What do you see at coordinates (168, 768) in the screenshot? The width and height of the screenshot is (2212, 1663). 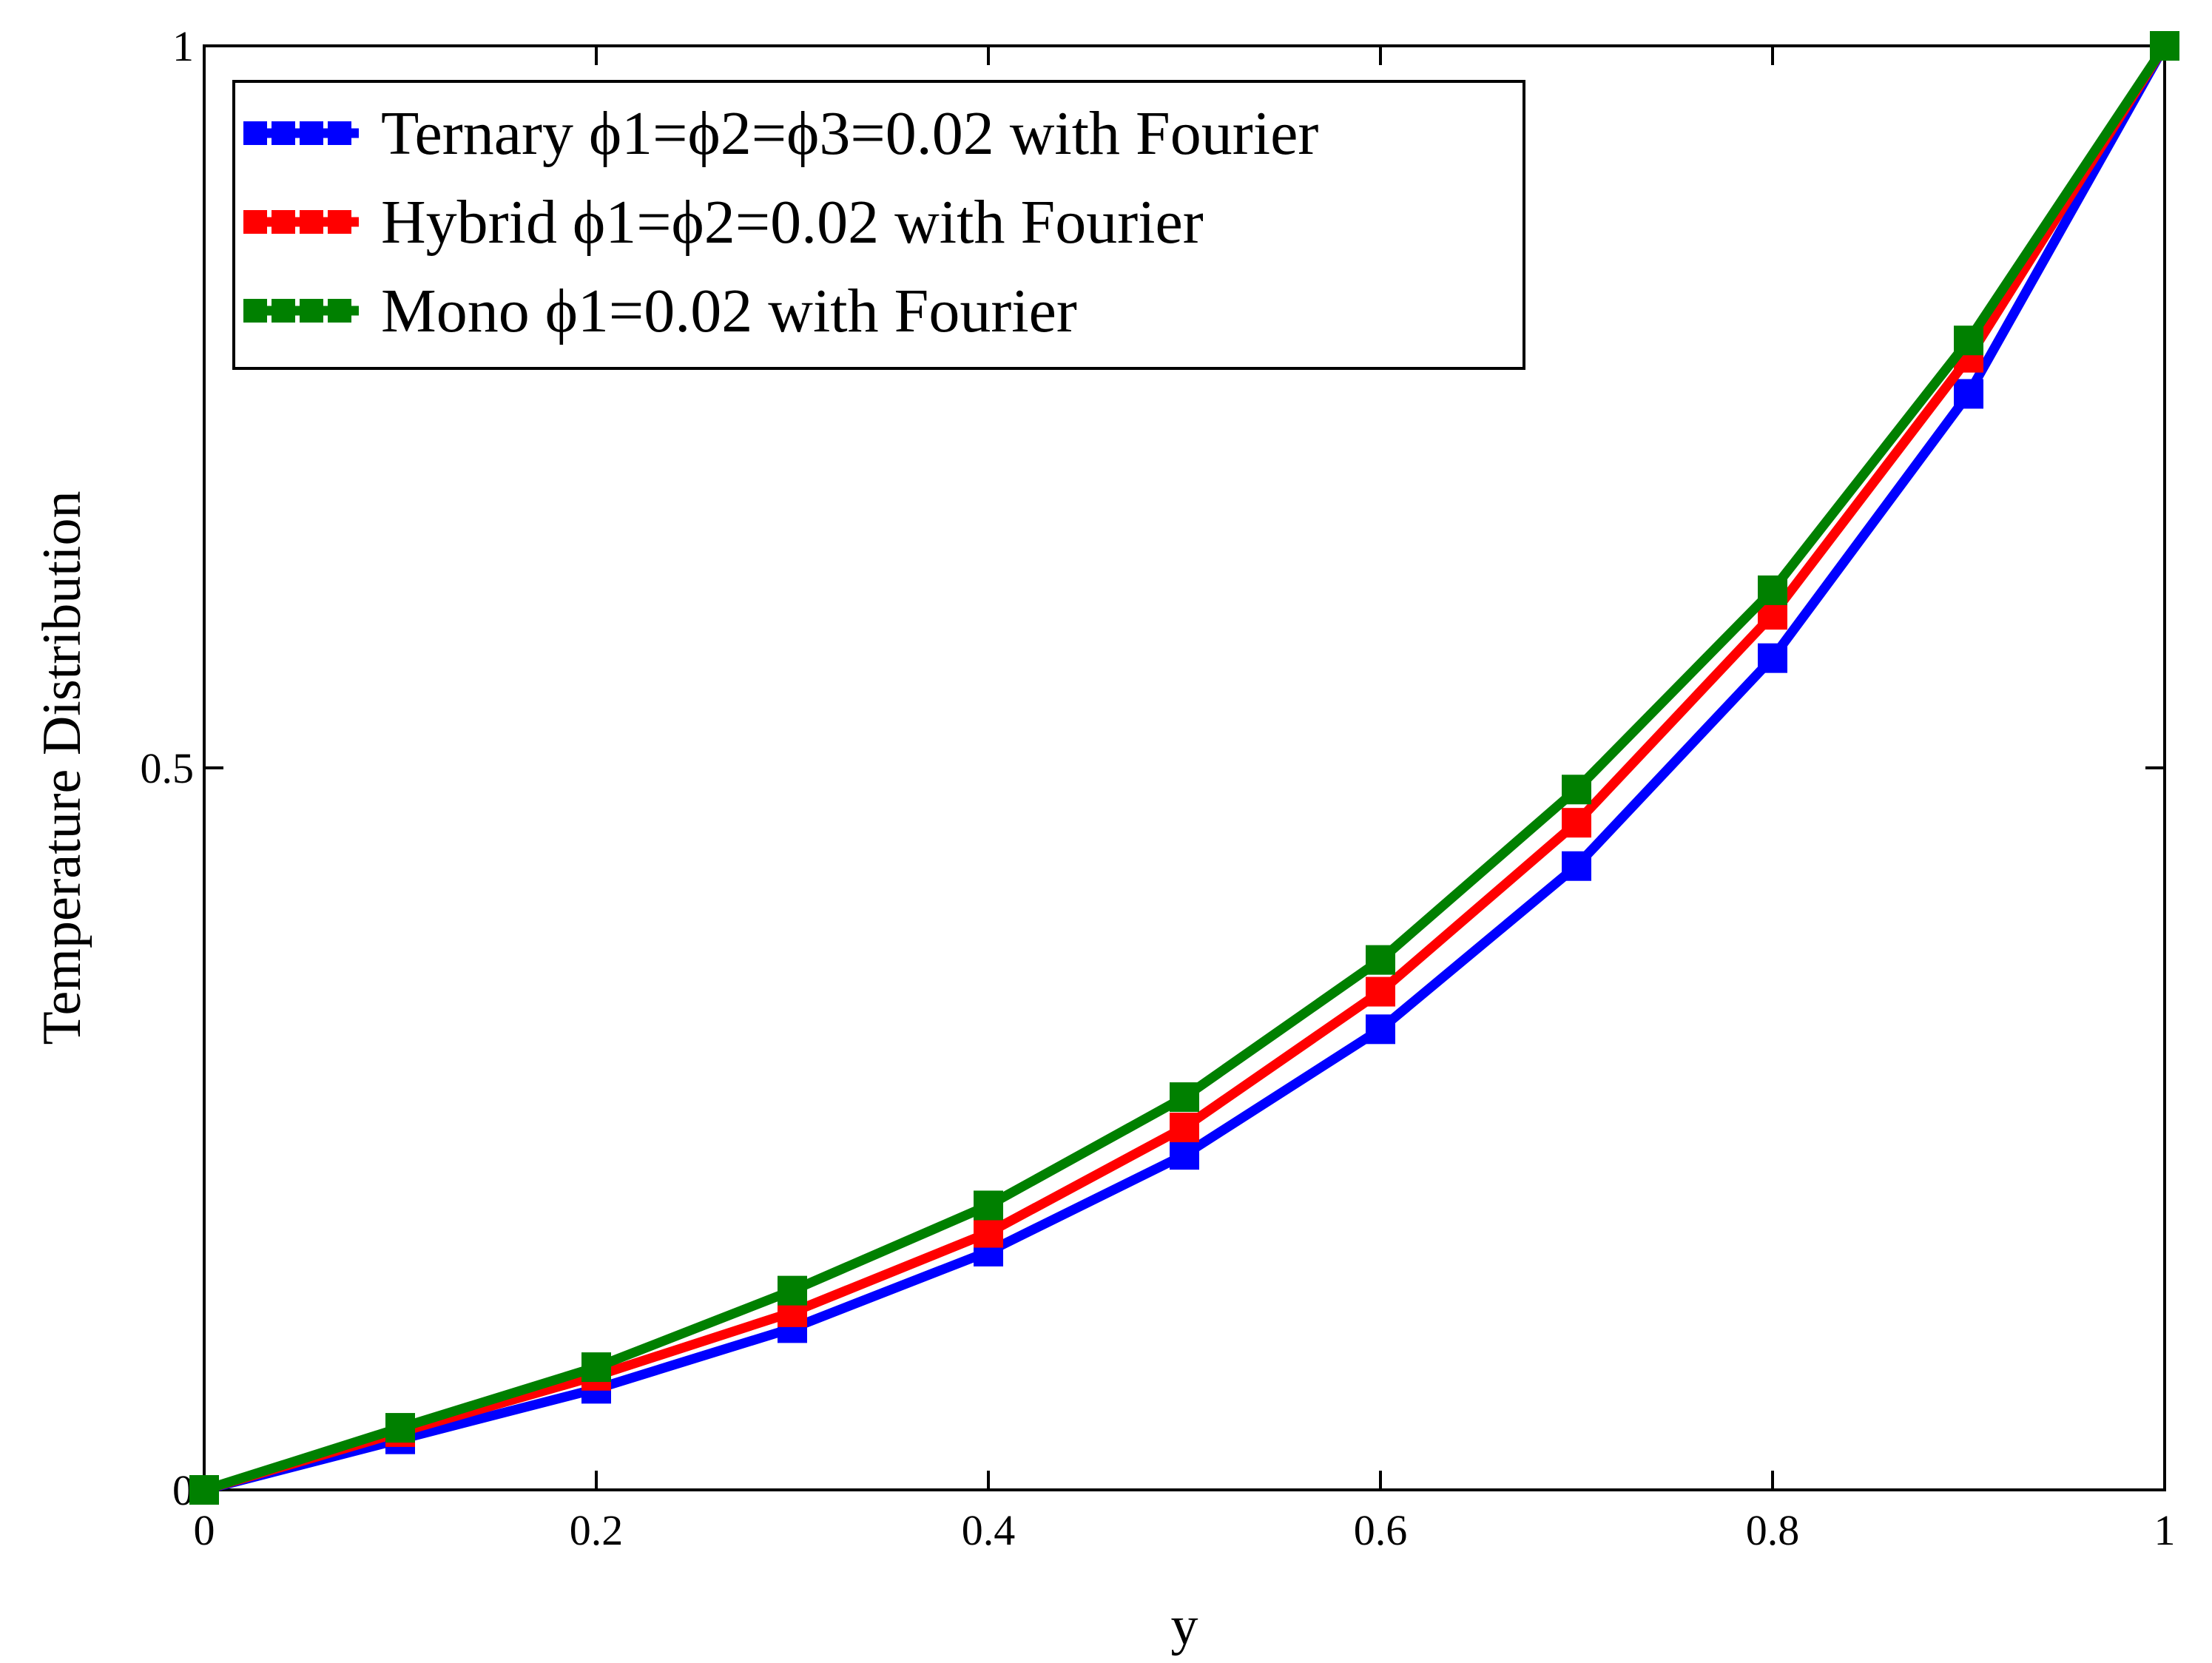 I see `y-tick-label: 0.5` at bounding box center [168, 768].